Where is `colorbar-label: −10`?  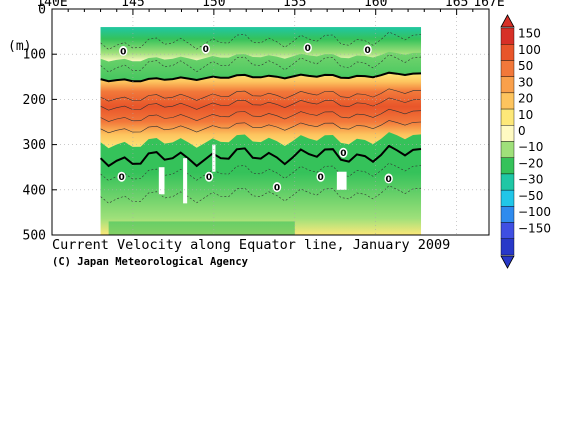
colorbar-label: −10 is located at coordinates (530, 147).